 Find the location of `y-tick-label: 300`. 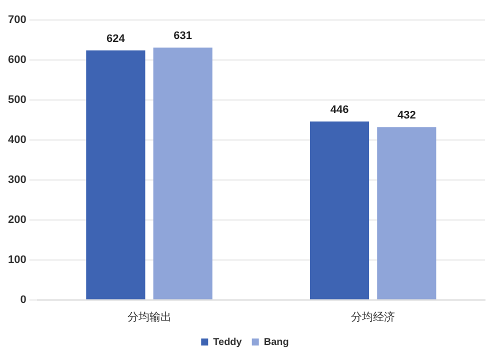

y-tick-label: 300 is located at coordinates (17, 180).